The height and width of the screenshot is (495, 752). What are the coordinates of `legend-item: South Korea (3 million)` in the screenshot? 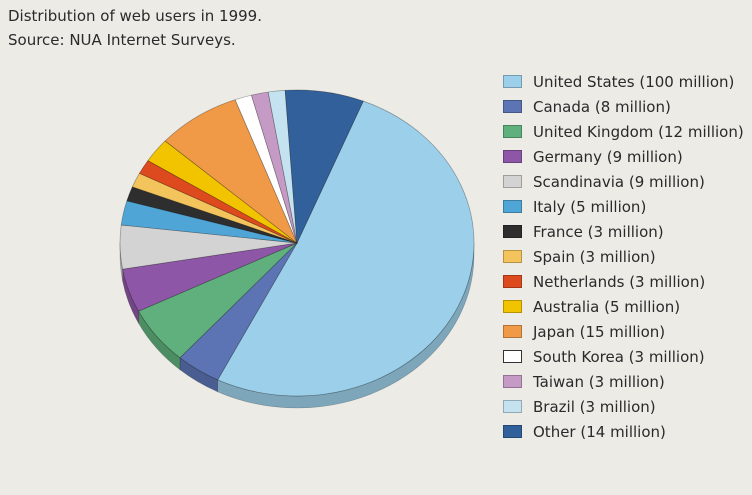 It's located at (623, 356).